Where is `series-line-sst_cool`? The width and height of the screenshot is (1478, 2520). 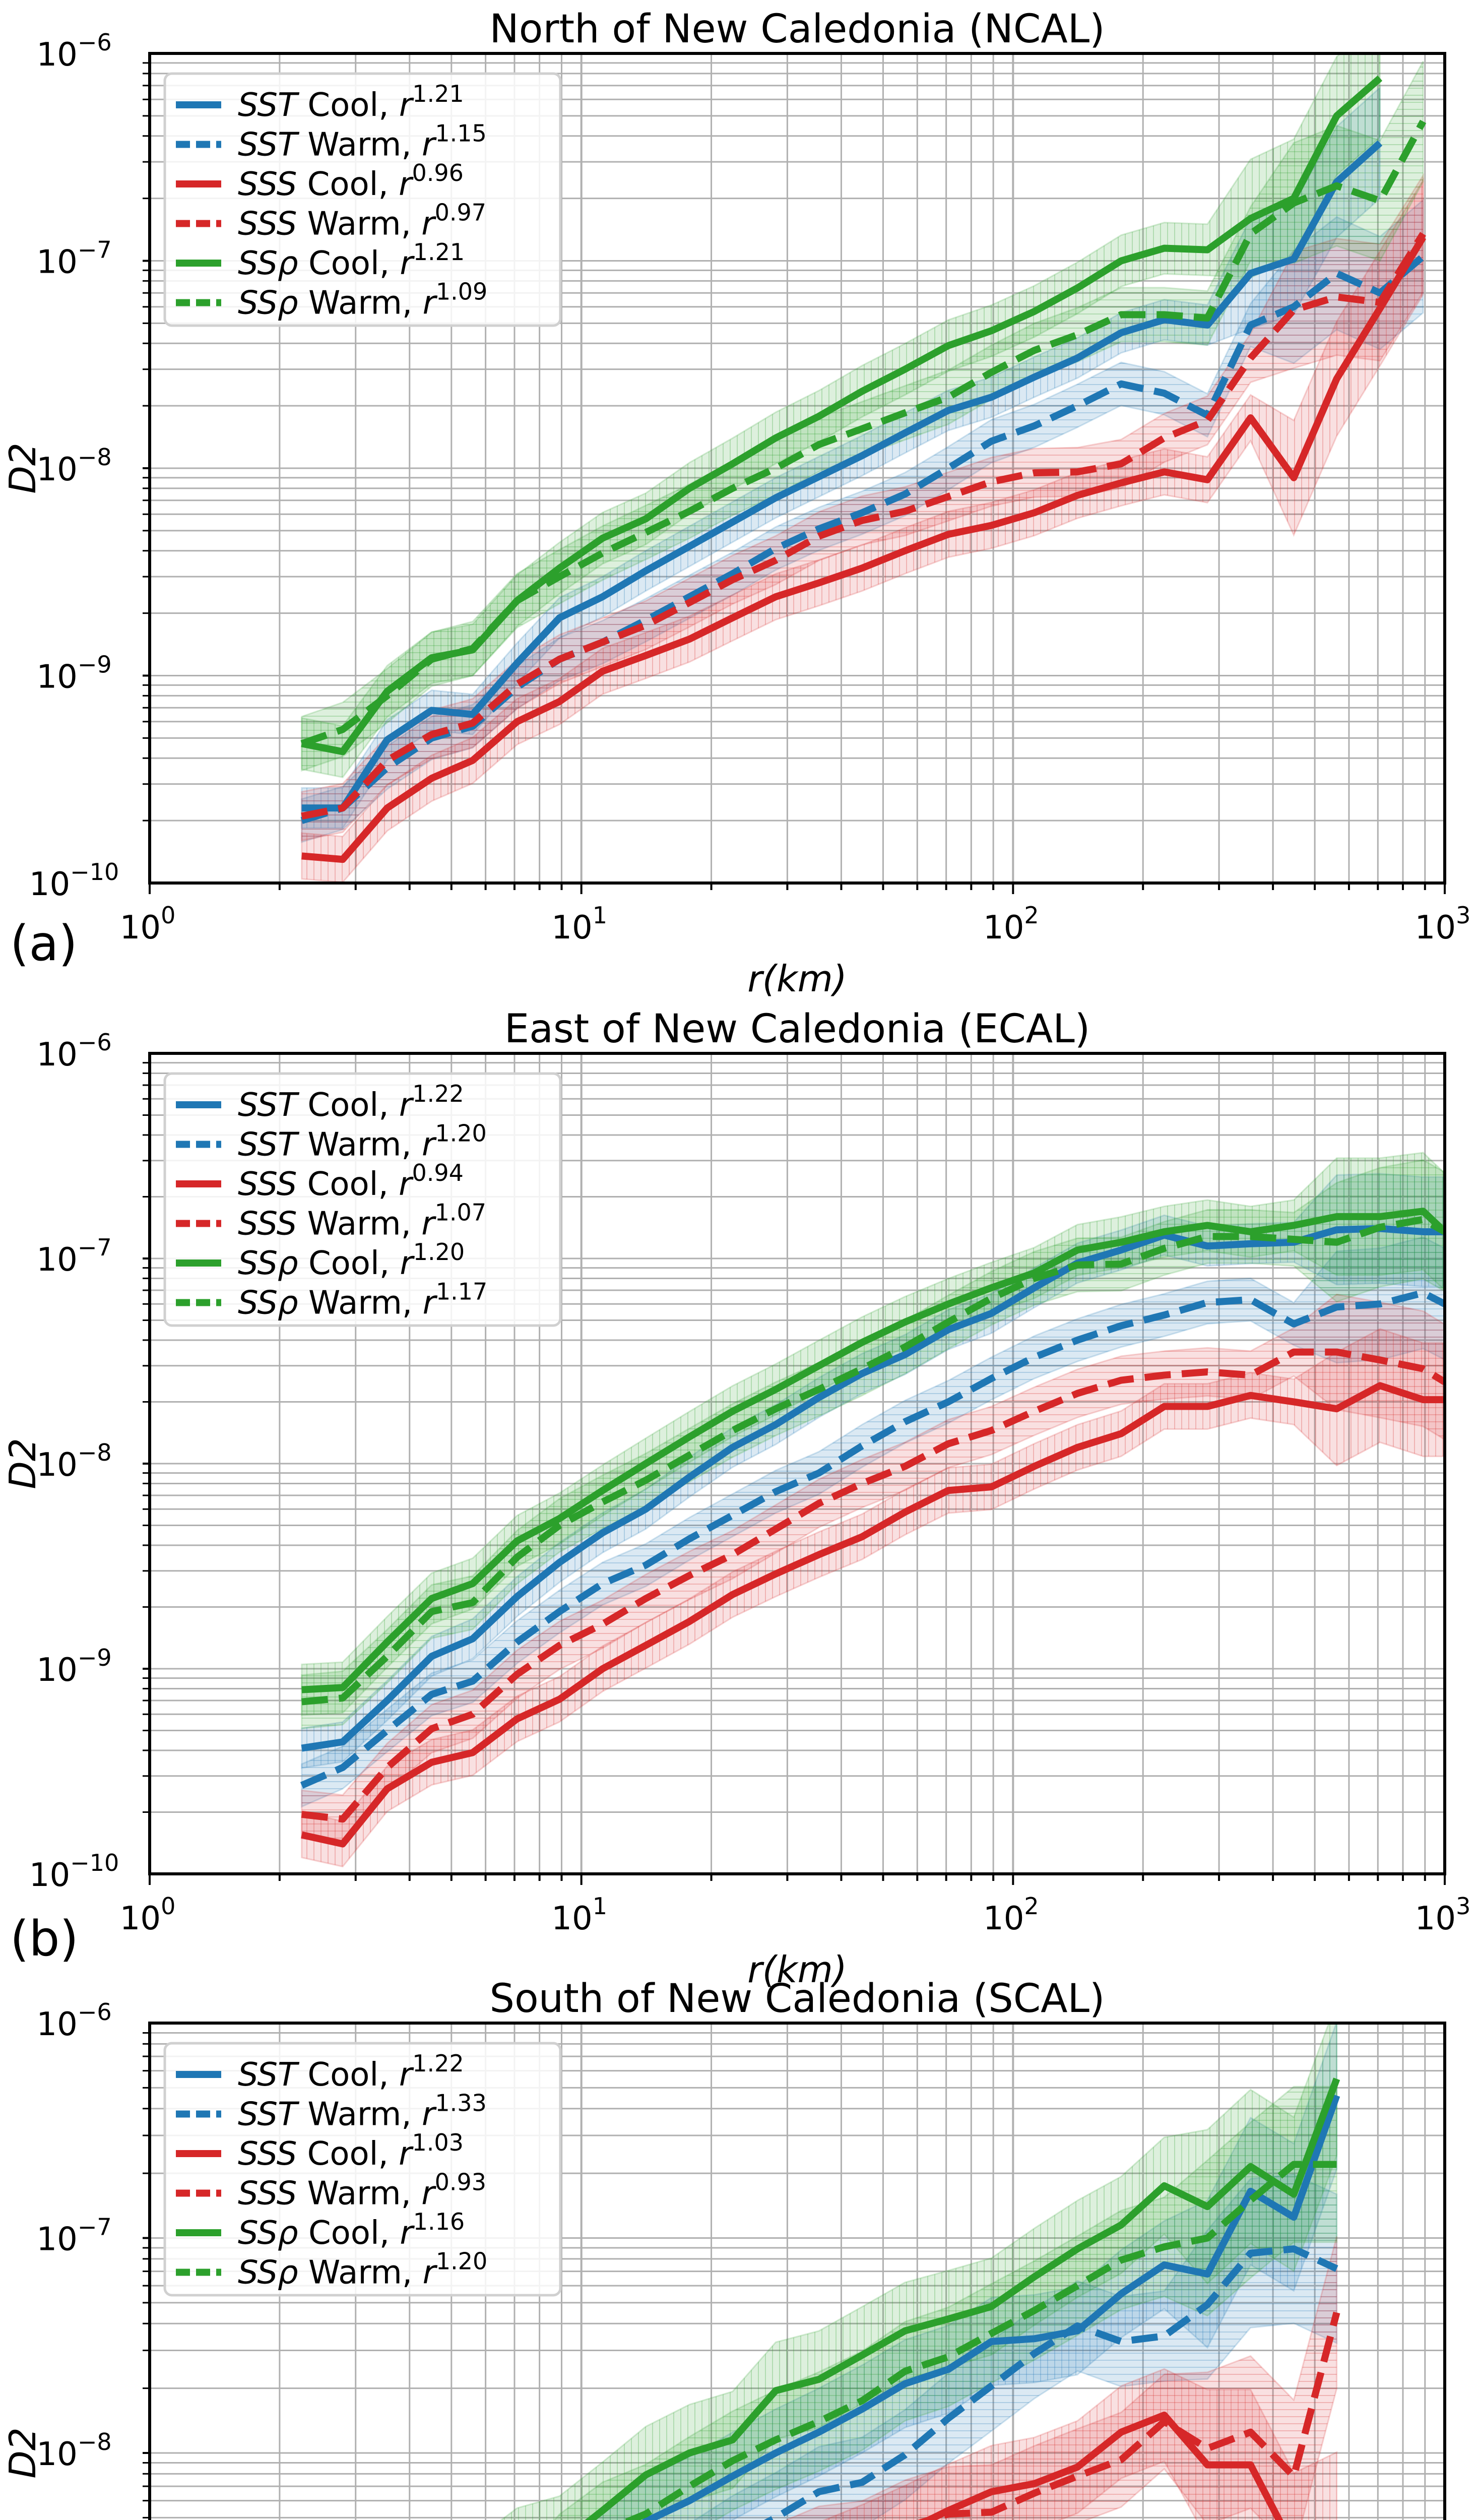
series-line-sst_cool is located at coordinates (990, 2307).